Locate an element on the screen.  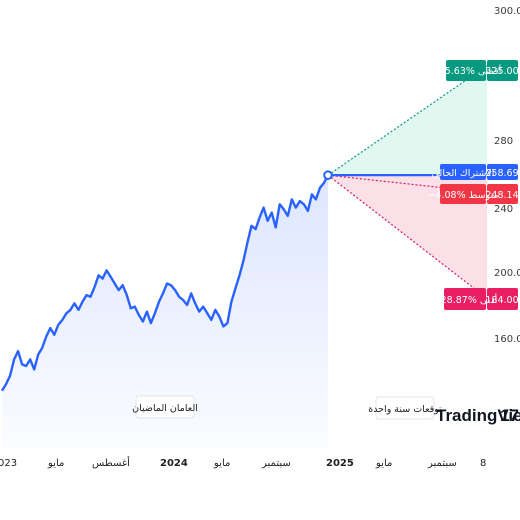
forecast-max-line is located at coordinates (407, 120).